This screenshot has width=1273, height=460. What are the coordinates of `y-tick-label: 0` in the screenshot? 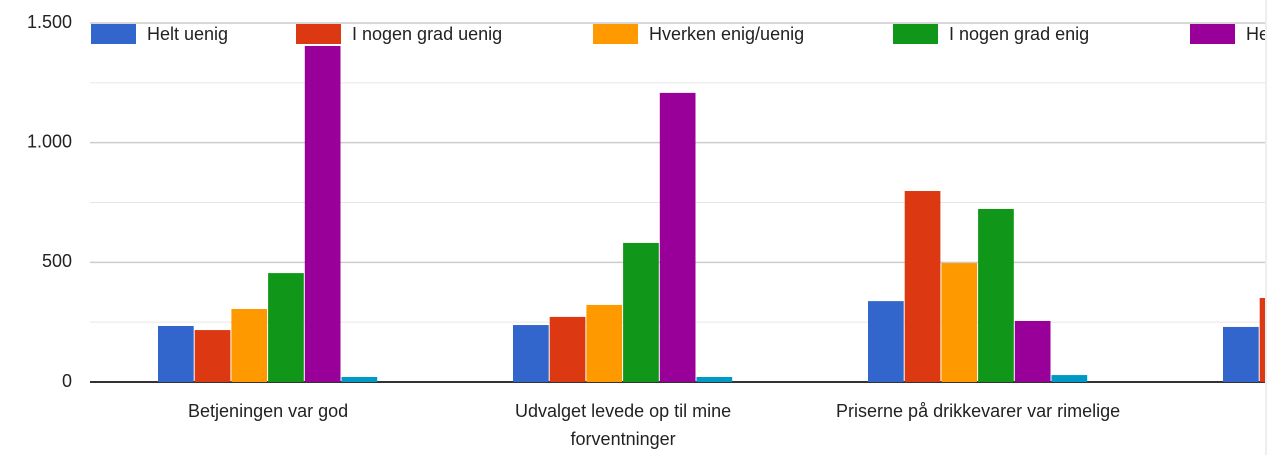 It's located at (67, 381).